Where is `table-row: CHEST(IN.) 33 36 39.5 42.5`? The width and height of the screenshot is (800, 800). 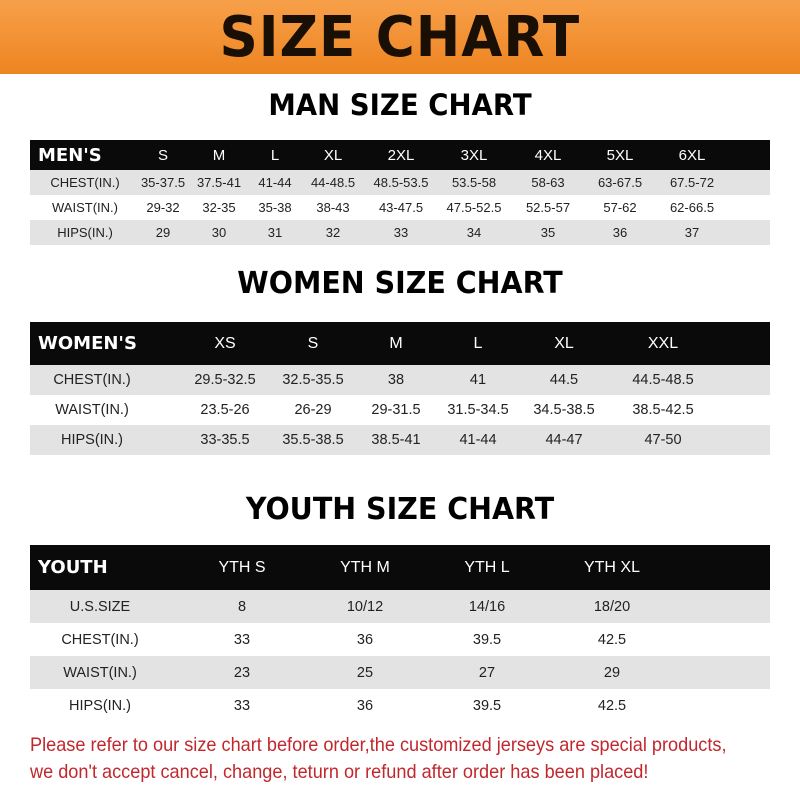
table-row: CHEST(IN.) 33 36 39.5 42.5 is located at coordinates (400, 639).